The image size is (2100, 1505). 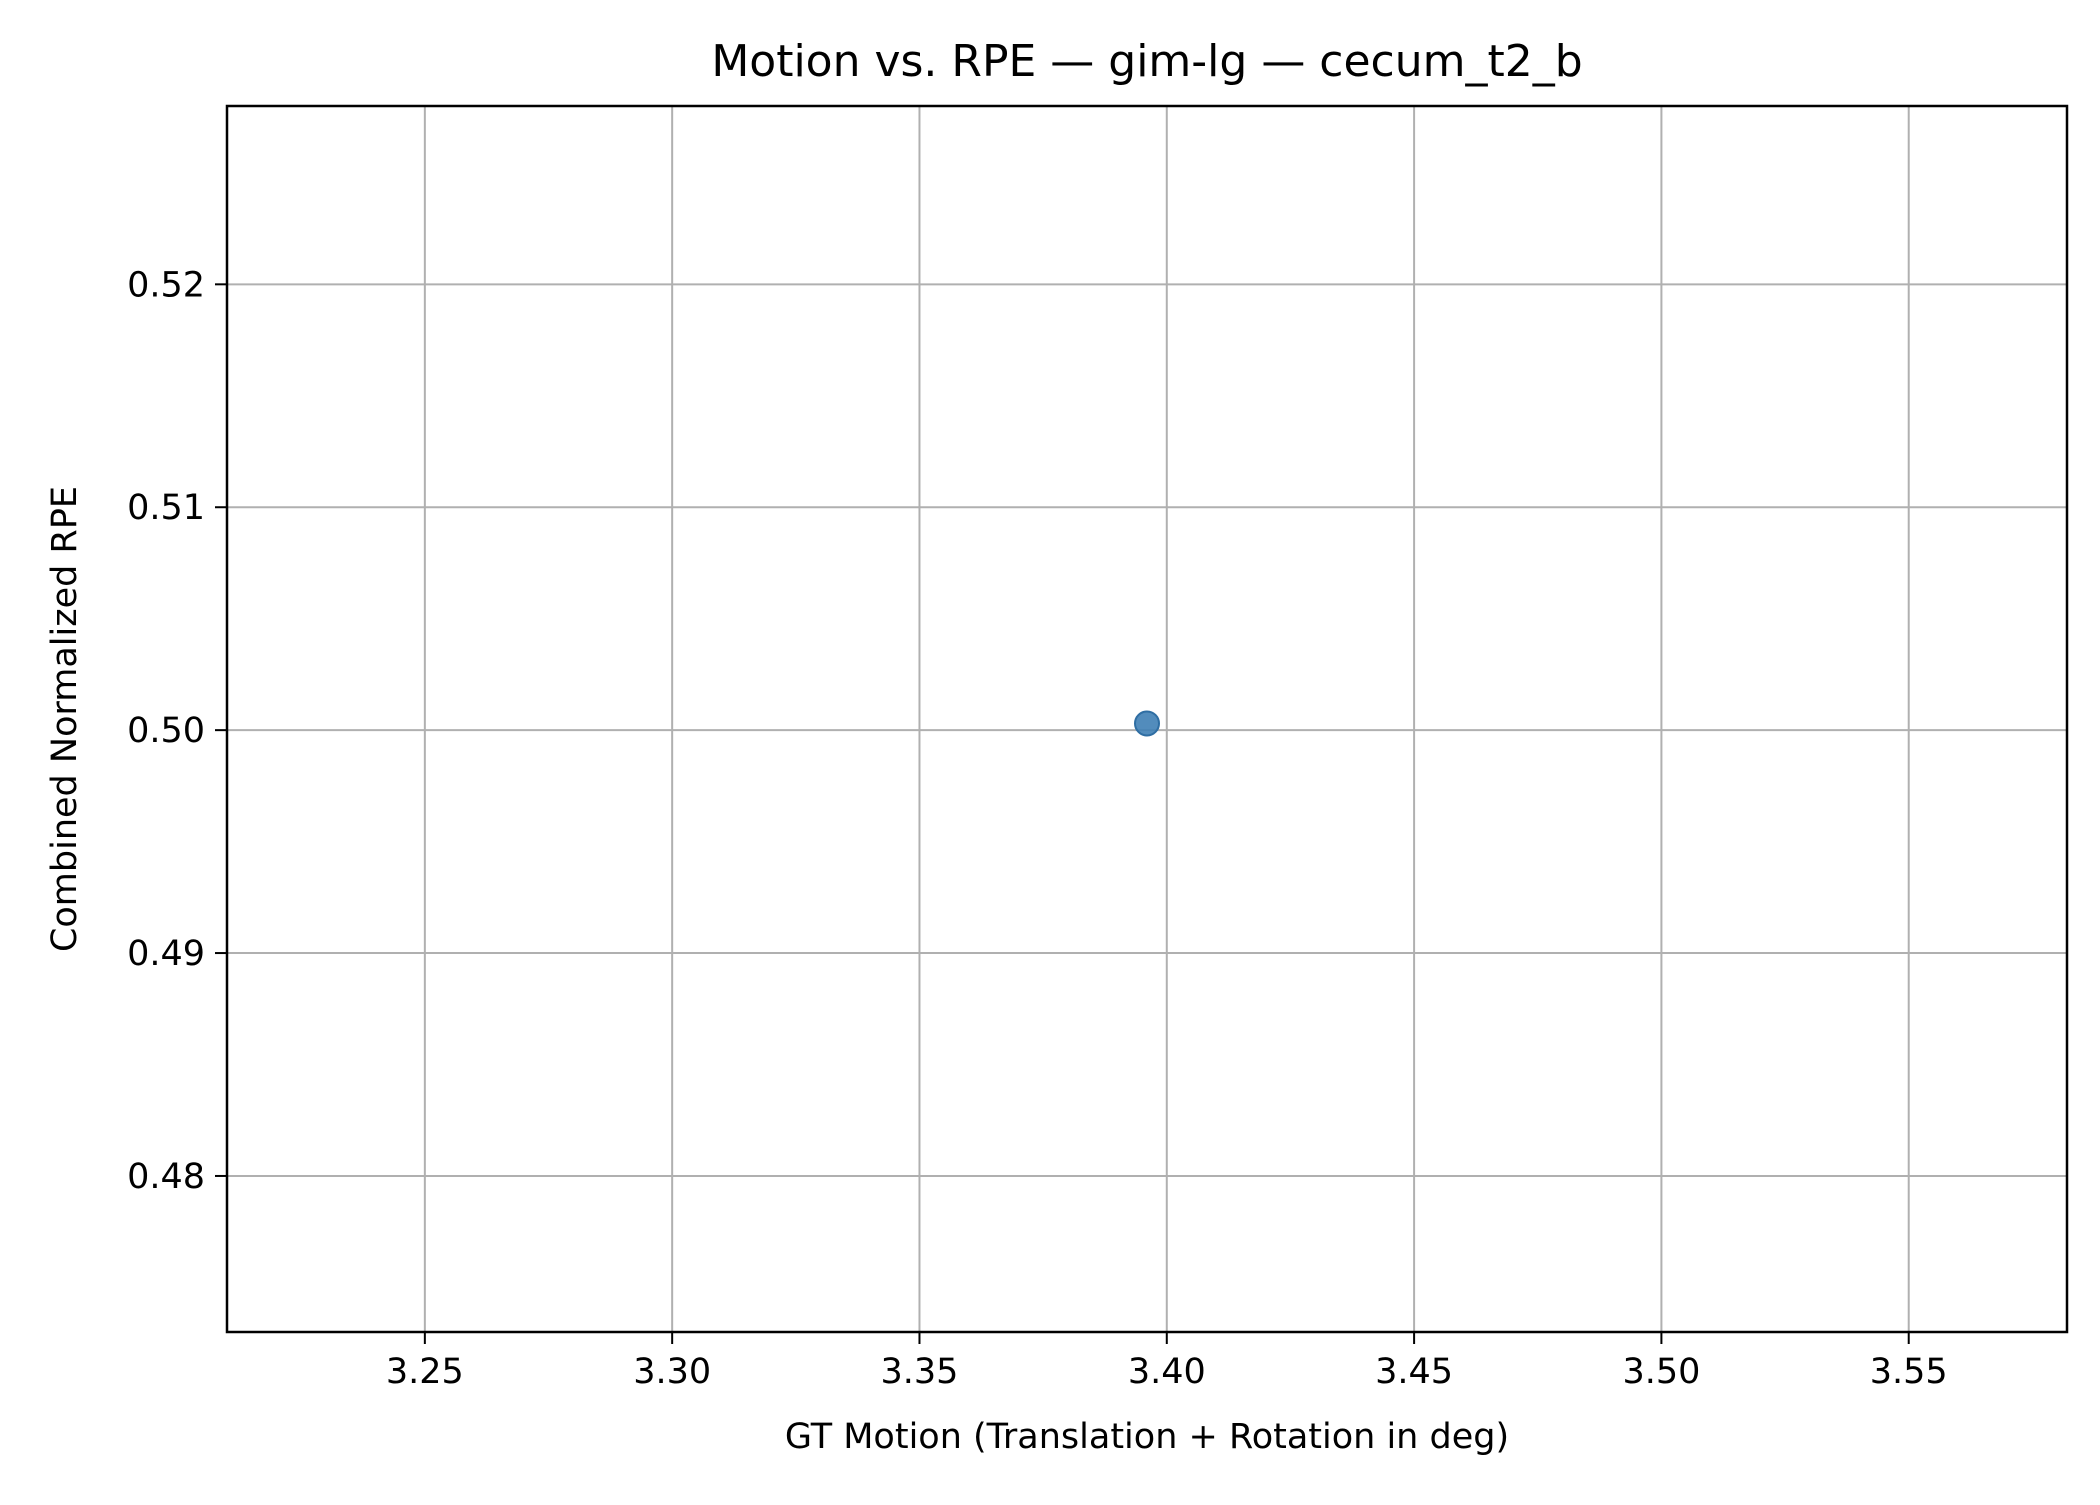 I want to click on y-tick-label: 0.49, so click(x=166, y=954).